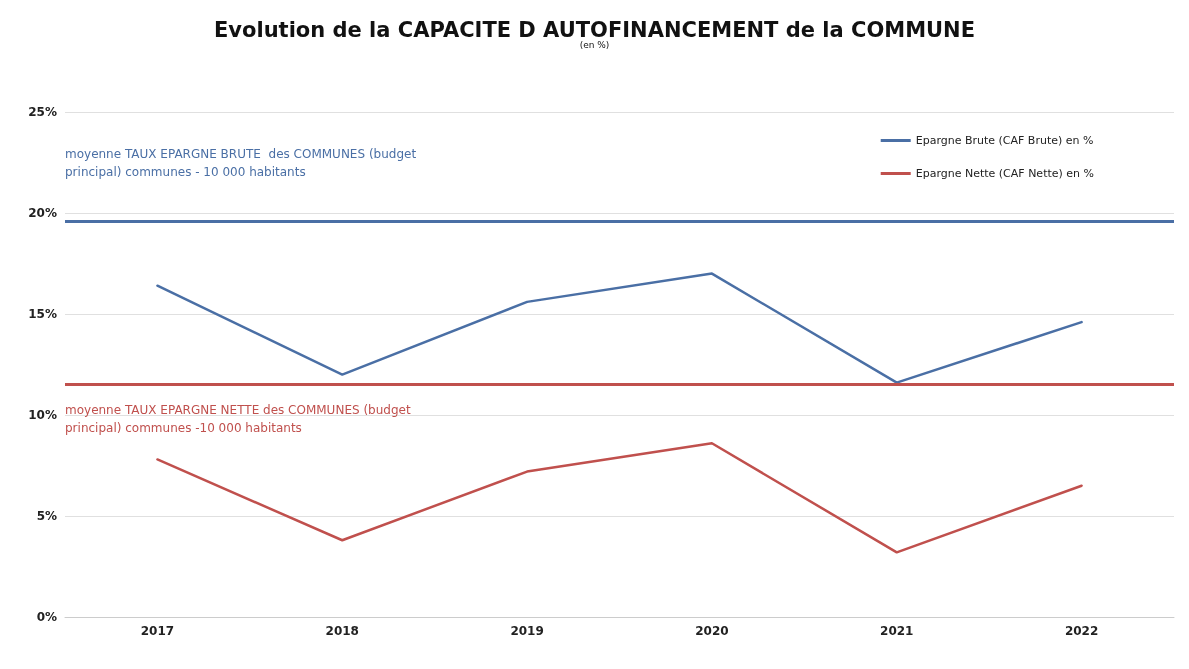 The height and width of the screenshot is (669, 1189). What do you see at coordinates (240, 418) in the screenshot?
I see `ref-line-label: moyenne TAUX EPARGNE NETTE des COMMUNES (budget principal) communes -10 000 habitants` at bounding box center [240, 418].